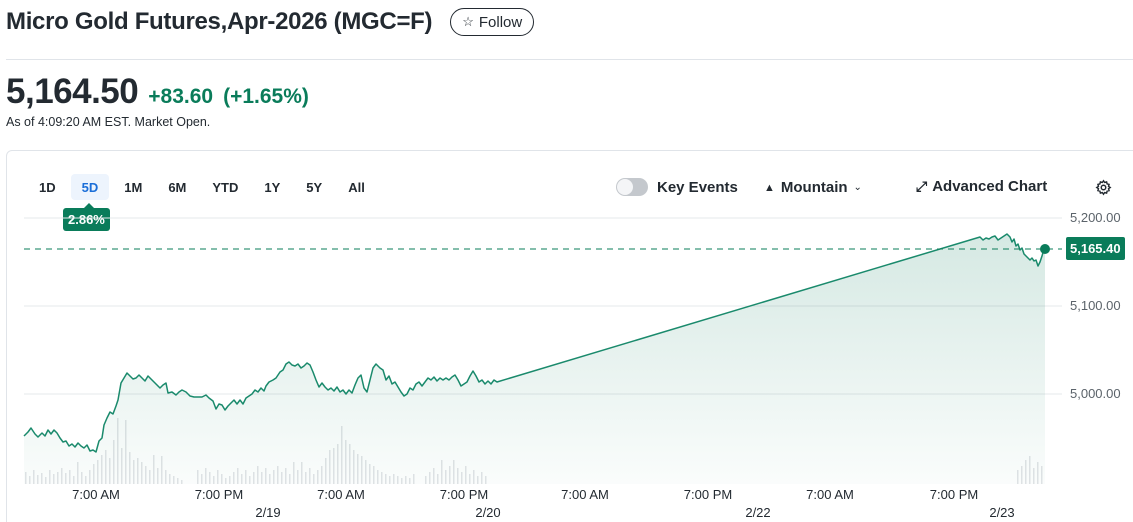  I want to click on key-events-toggle: Key Events, so click(677, 187).